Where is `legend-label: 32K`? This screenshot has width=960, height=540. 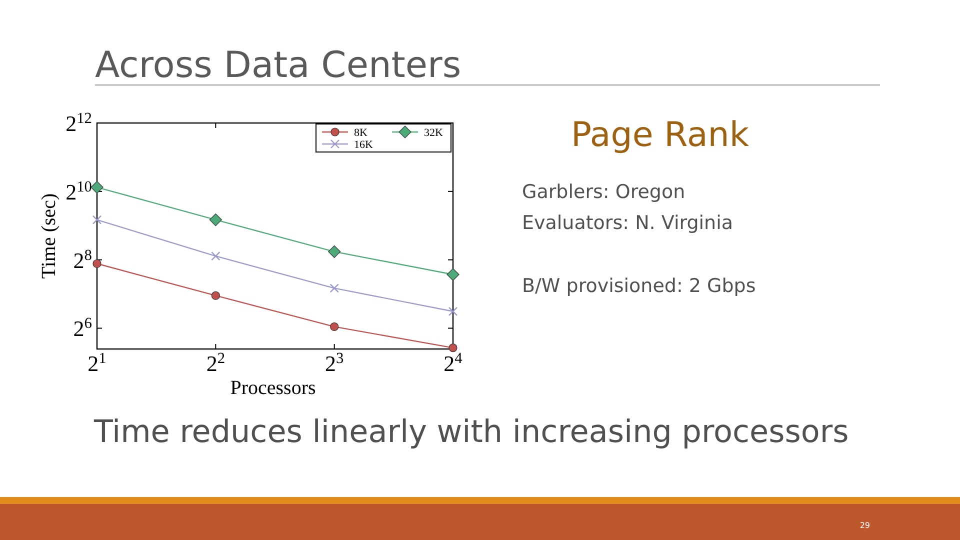
legend-label: 32K is located at coordinates (433, 133).